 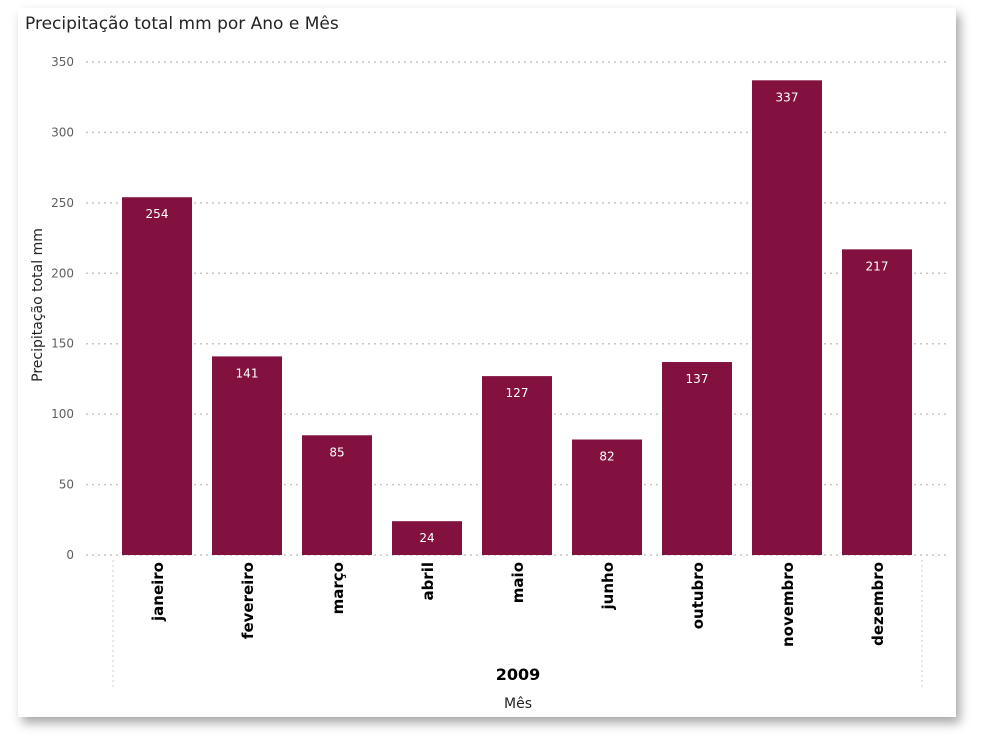 I want to click on data-label: 254, so click(x=157, y=214).